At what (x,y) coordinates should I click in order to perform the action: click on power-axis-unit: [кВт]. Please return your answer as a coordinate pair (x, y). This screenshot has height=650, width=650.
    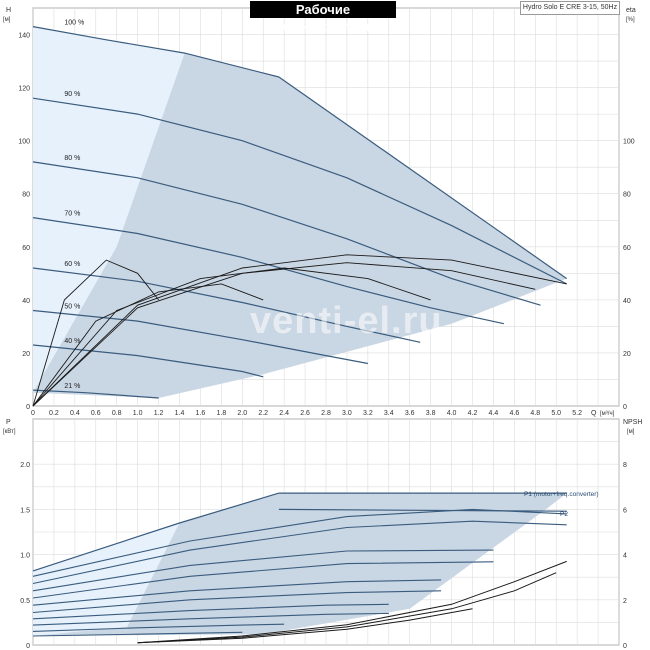
    Looking at the image, I should click on (9, 432).